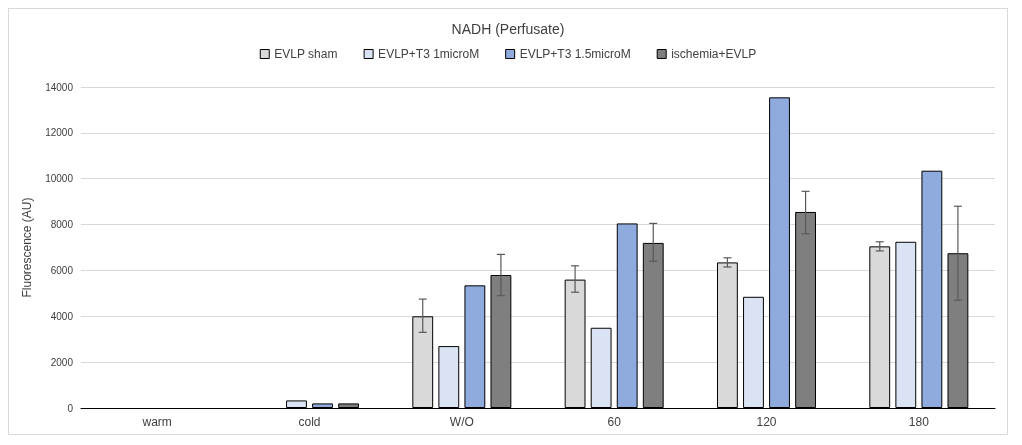 This screenshot has height=445, width=1022. What do you see at coordinates (575, 54) in the screenshot?
I see `legend-label: EVLP+T3 1.5microM` at bounding box center [575, 54].